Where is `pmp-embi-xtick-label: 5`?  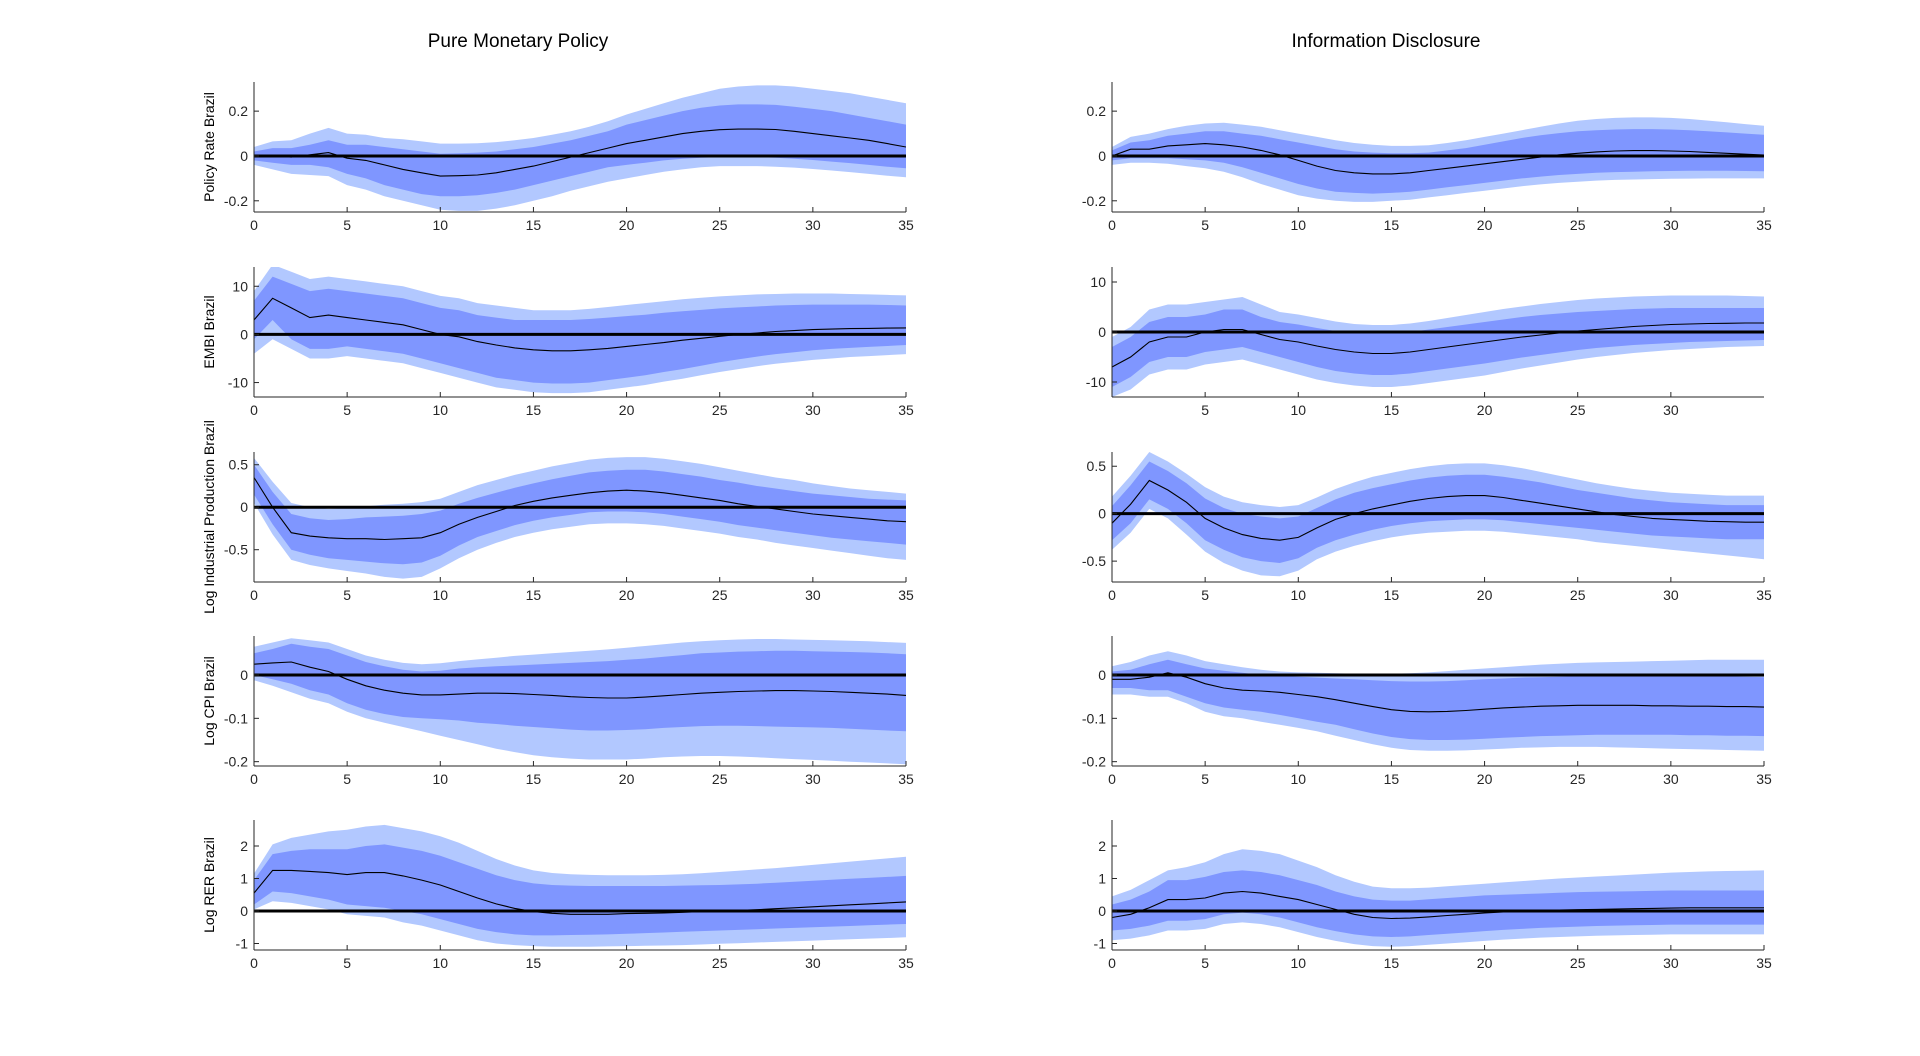 pmp-embi-xtick-label: 5 is located at coordinates (347, 410).